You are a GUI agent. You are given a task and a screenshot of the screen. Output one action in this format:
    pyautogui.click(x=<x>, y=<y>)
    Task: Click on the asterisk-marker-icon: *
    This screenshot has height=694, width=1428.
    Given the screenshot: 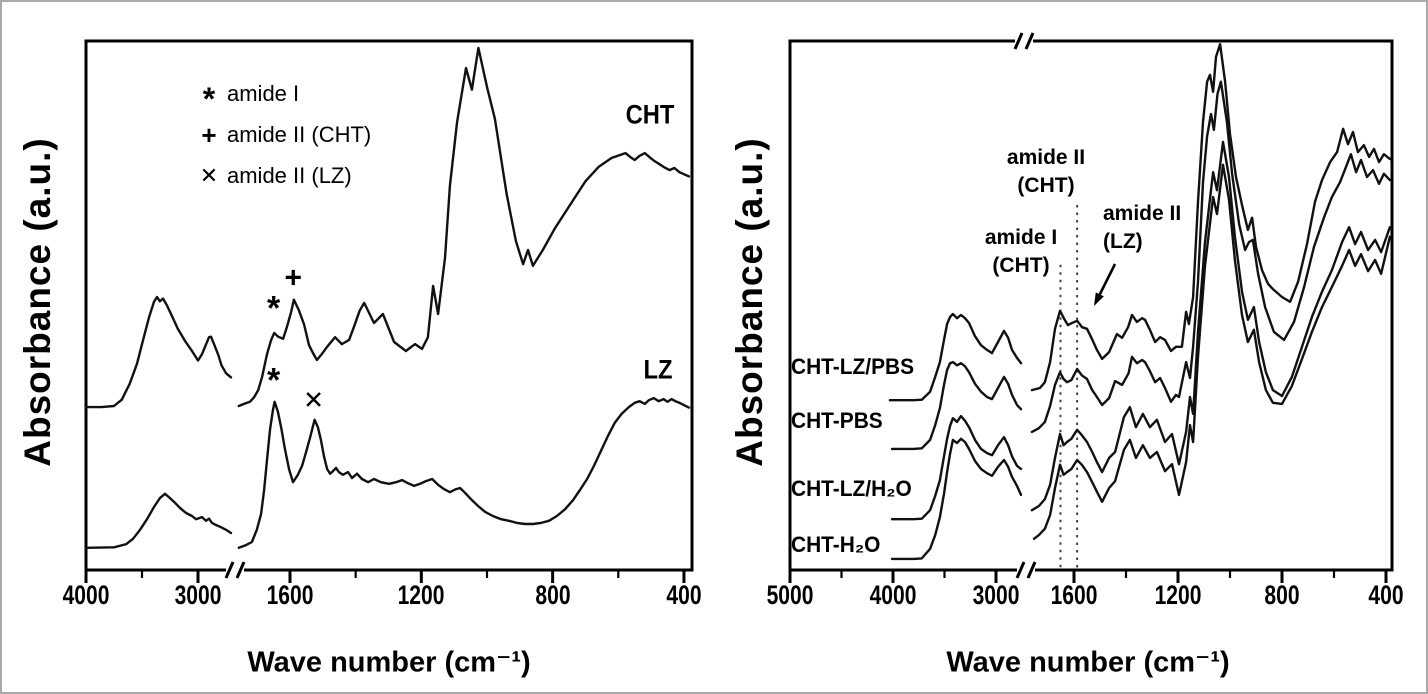 What is the action you would take?
    pyautogui.click(x=209, y=99)
    